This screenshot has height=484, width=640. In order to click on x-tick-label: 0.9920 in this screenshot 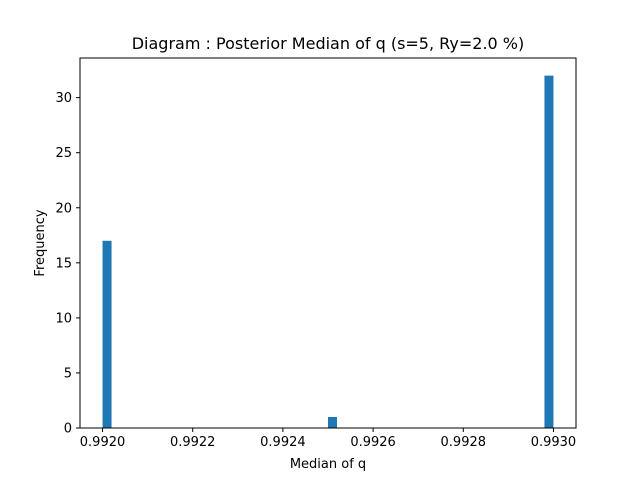, I will do `click(103, 442)`.